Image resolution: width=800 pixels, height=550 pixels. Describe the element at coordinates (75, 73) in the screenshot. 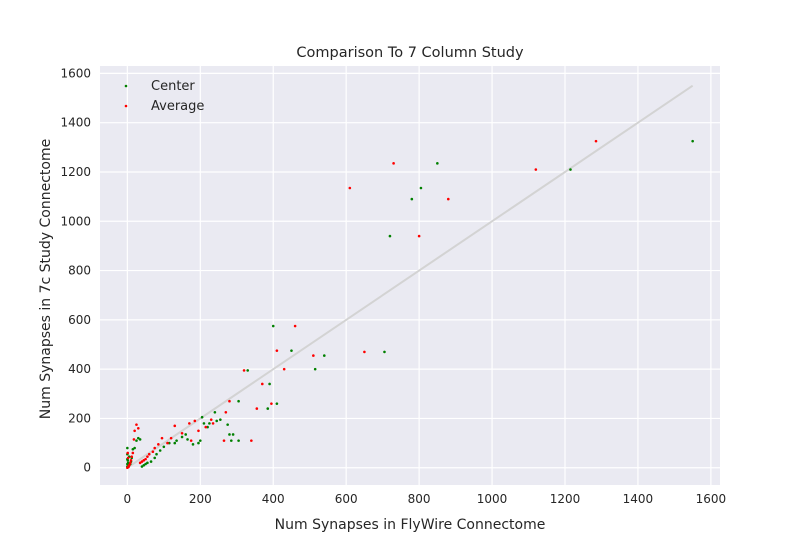

I see `y-tick-label: 1600` at that location.